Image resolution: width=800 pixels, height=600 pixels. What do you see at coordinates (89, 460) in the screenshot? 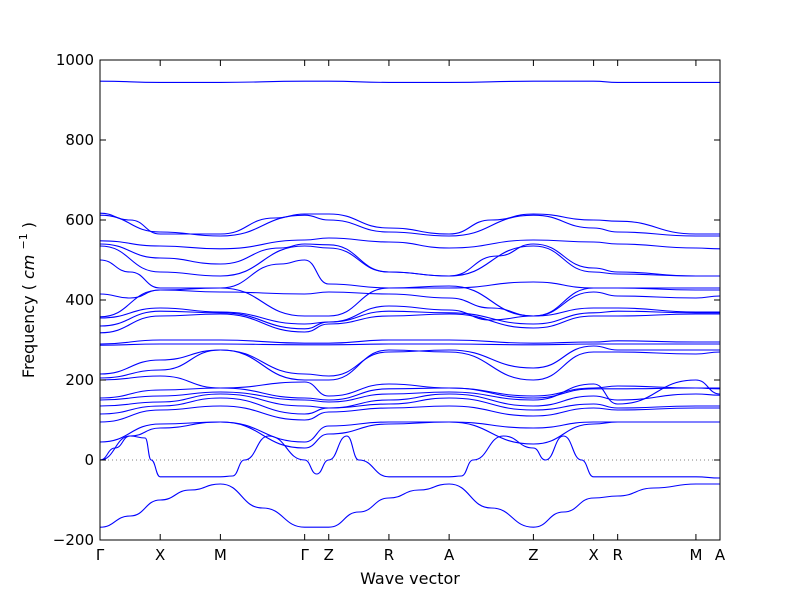
I see `y-tick-label: 0` at bounding box center [89, 460].